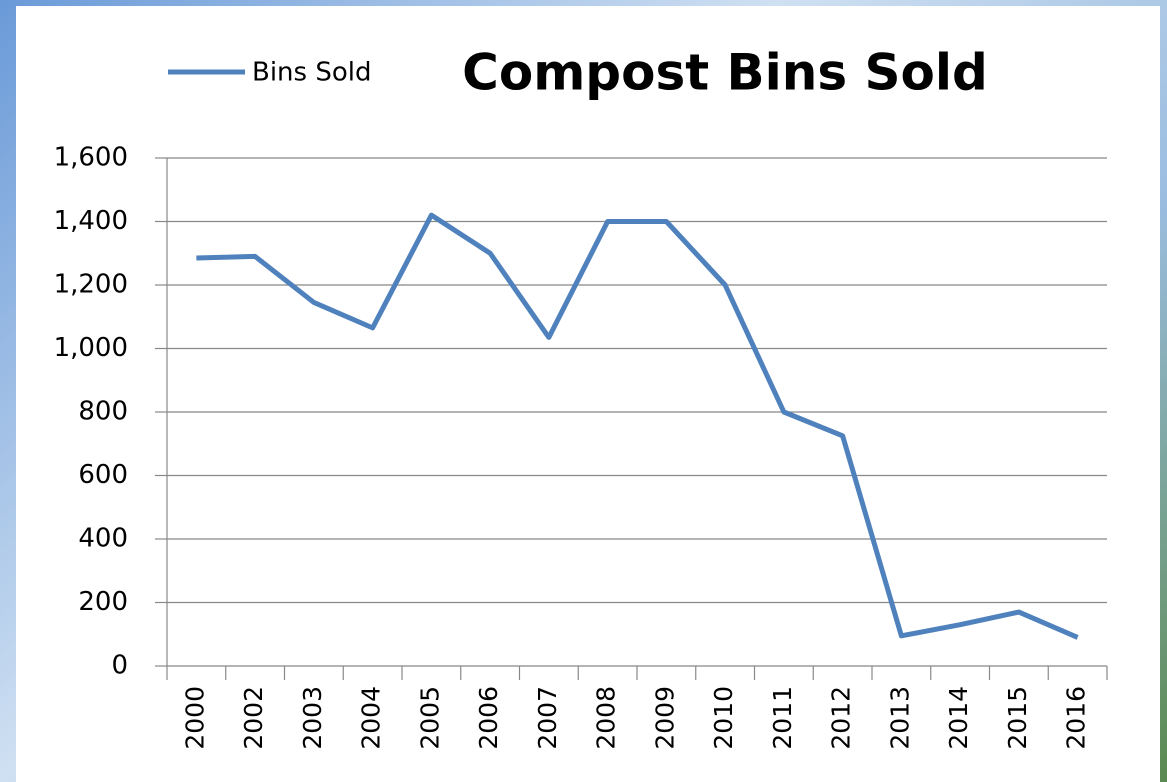 Image resolution: width=1167 pixels, height=782 pixels. Describe the element at coordinates (103, 602) in the screenshot. I see `y-tick-label: 200` at that location.